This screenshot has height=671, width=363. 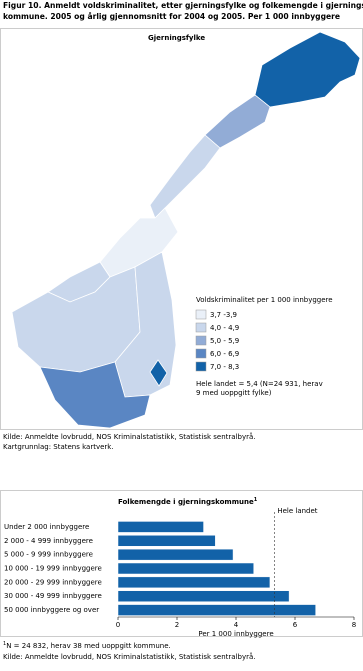 I want to click on category-label: 30 000 - 49 999 innbyggere, so click(x=53, y=596).